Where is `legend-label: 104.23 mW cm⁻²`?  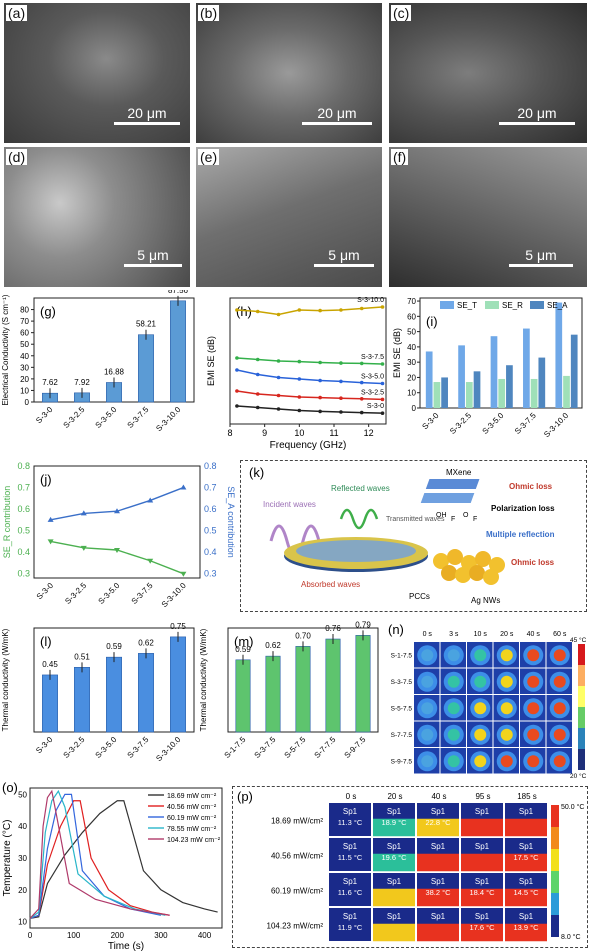
legend-label: 104.23 mW cm⁻² is located at coordinates (194, 840).